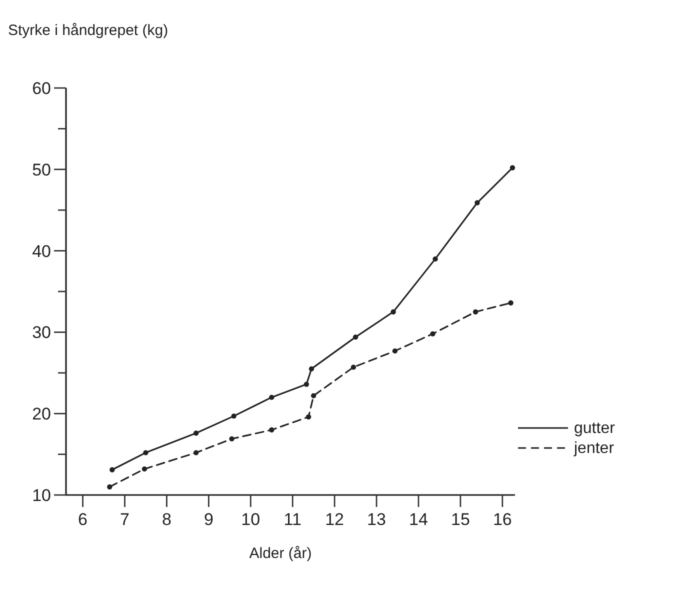  Describe the element at coordinates (125, 519) in the screenshot. I see `x-tick-label: 7` at that location.